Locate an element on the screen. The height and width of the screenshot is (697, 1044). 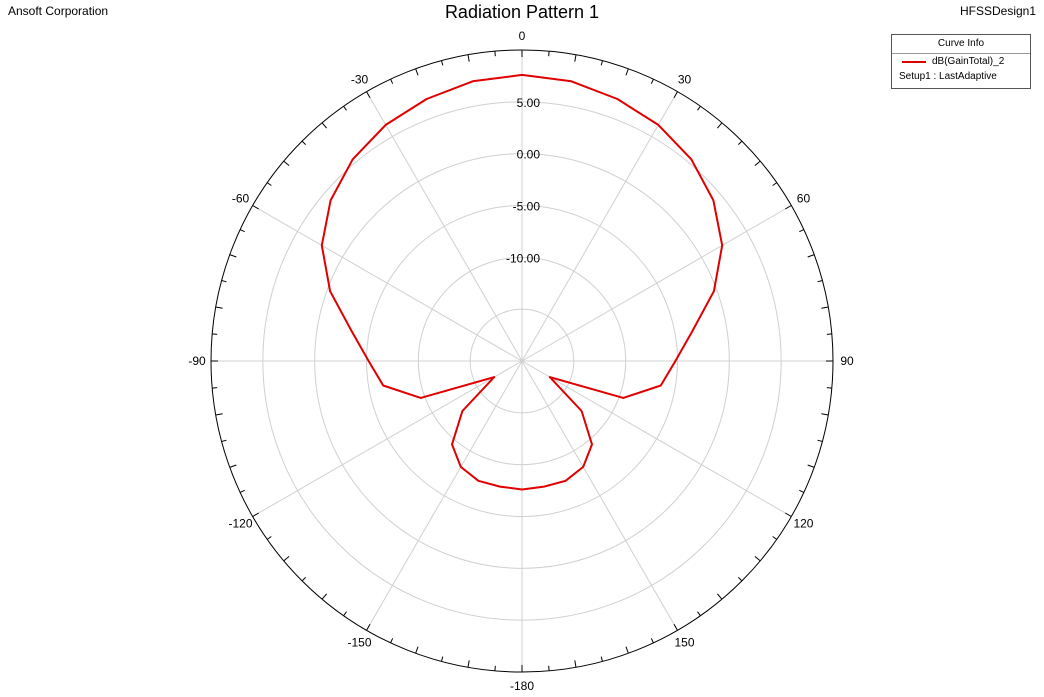
radial-tick-label: -5.00 is located at coordinates (527, 207).